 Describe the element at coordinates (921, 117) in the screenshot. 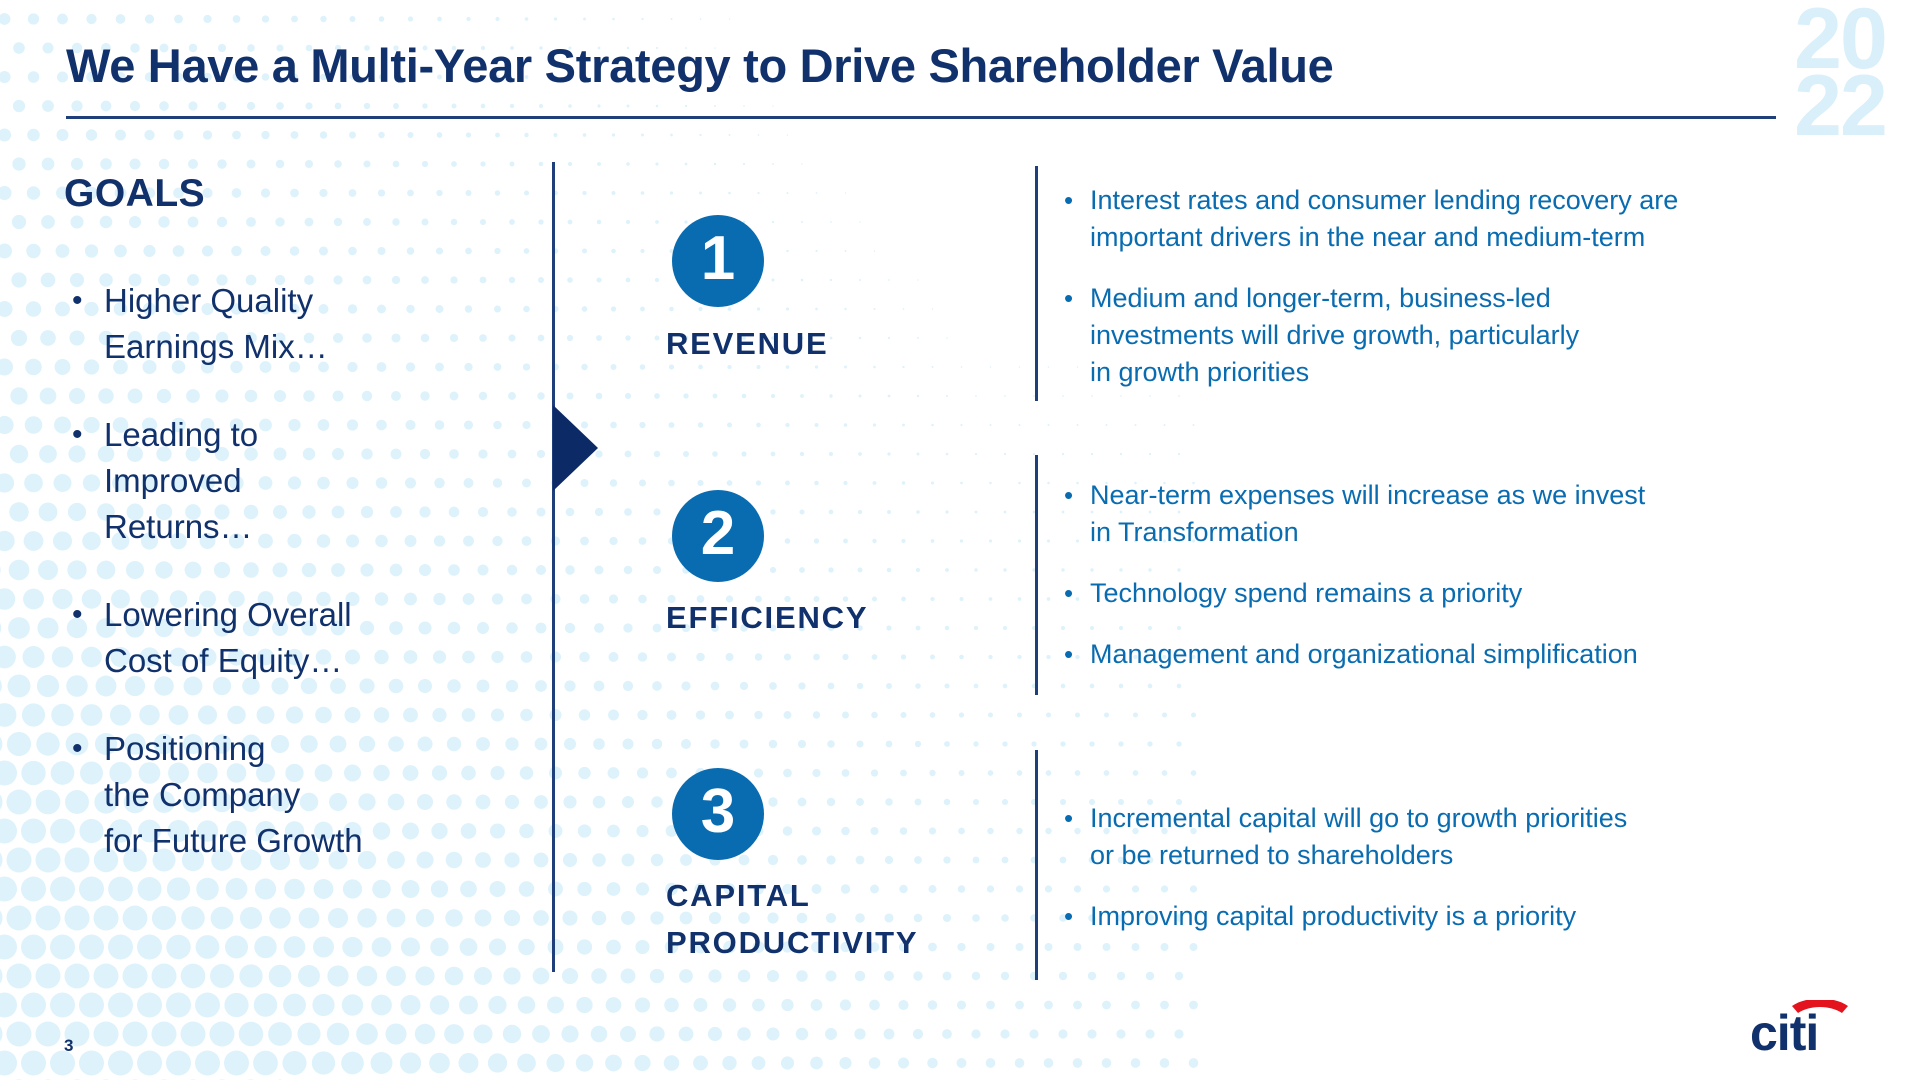

I see `title-underline-rule` at that location.